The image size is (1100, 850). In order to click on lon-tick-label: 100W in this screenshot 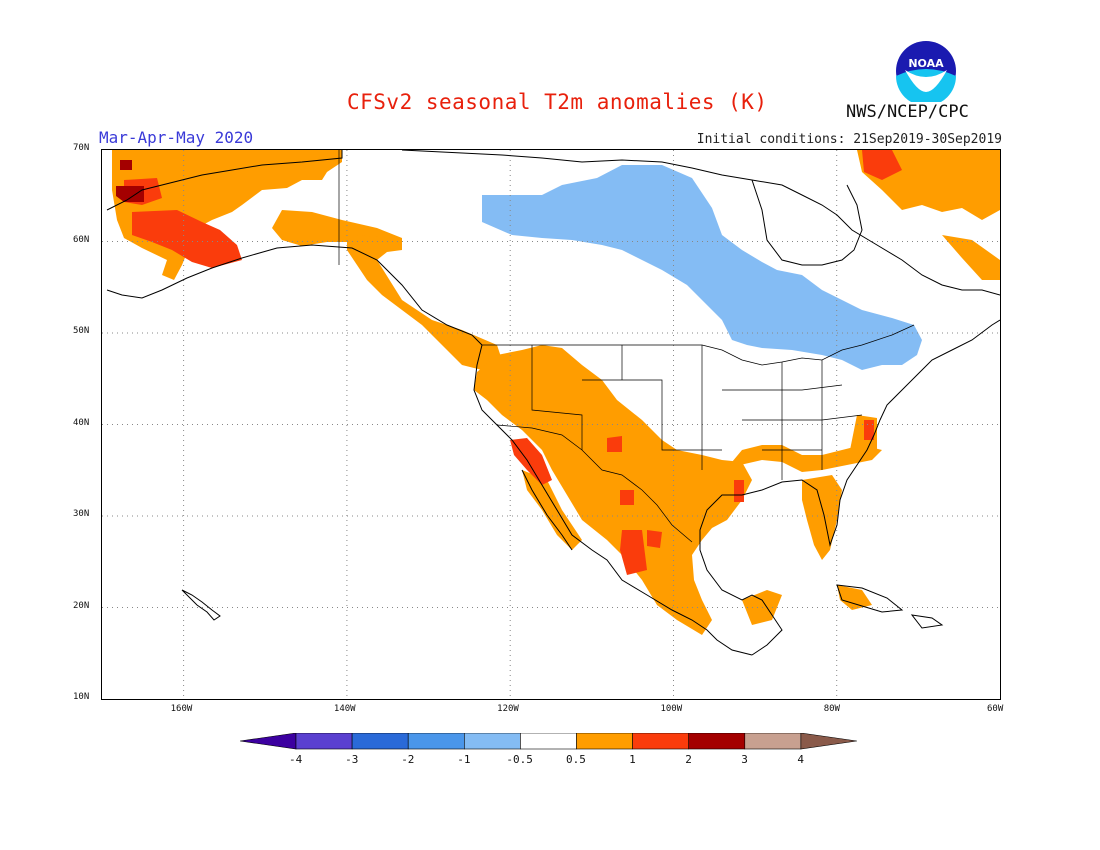, I will do `click(671, 709)`.